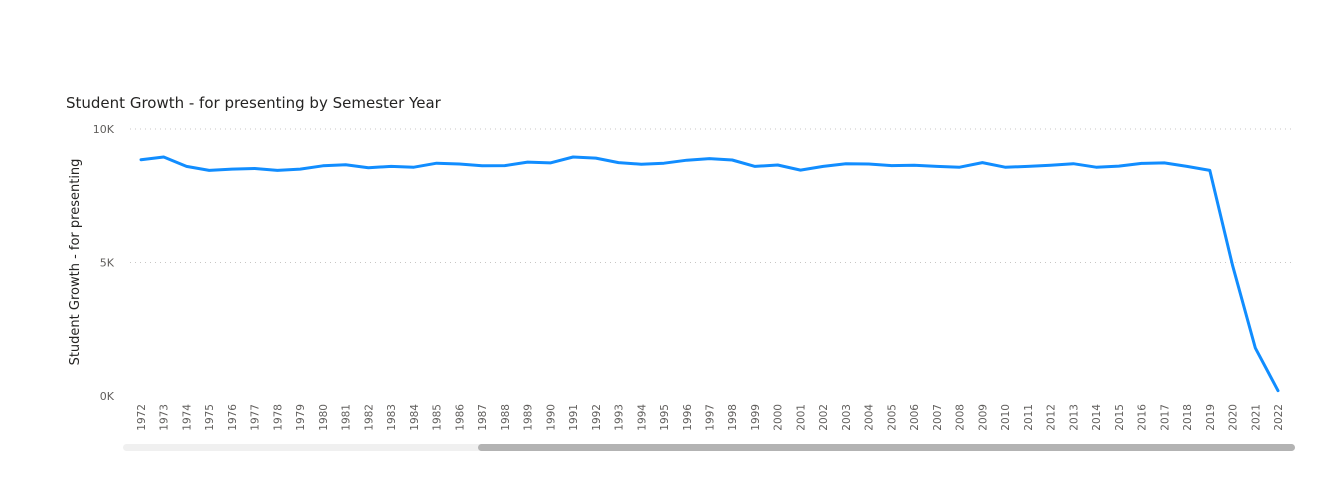 The width and height of the screenshot is (1319, 504). Describe the element at coordinates (1165, 417) in the screenshot. I see `x-tick-label: 2017` at that location.